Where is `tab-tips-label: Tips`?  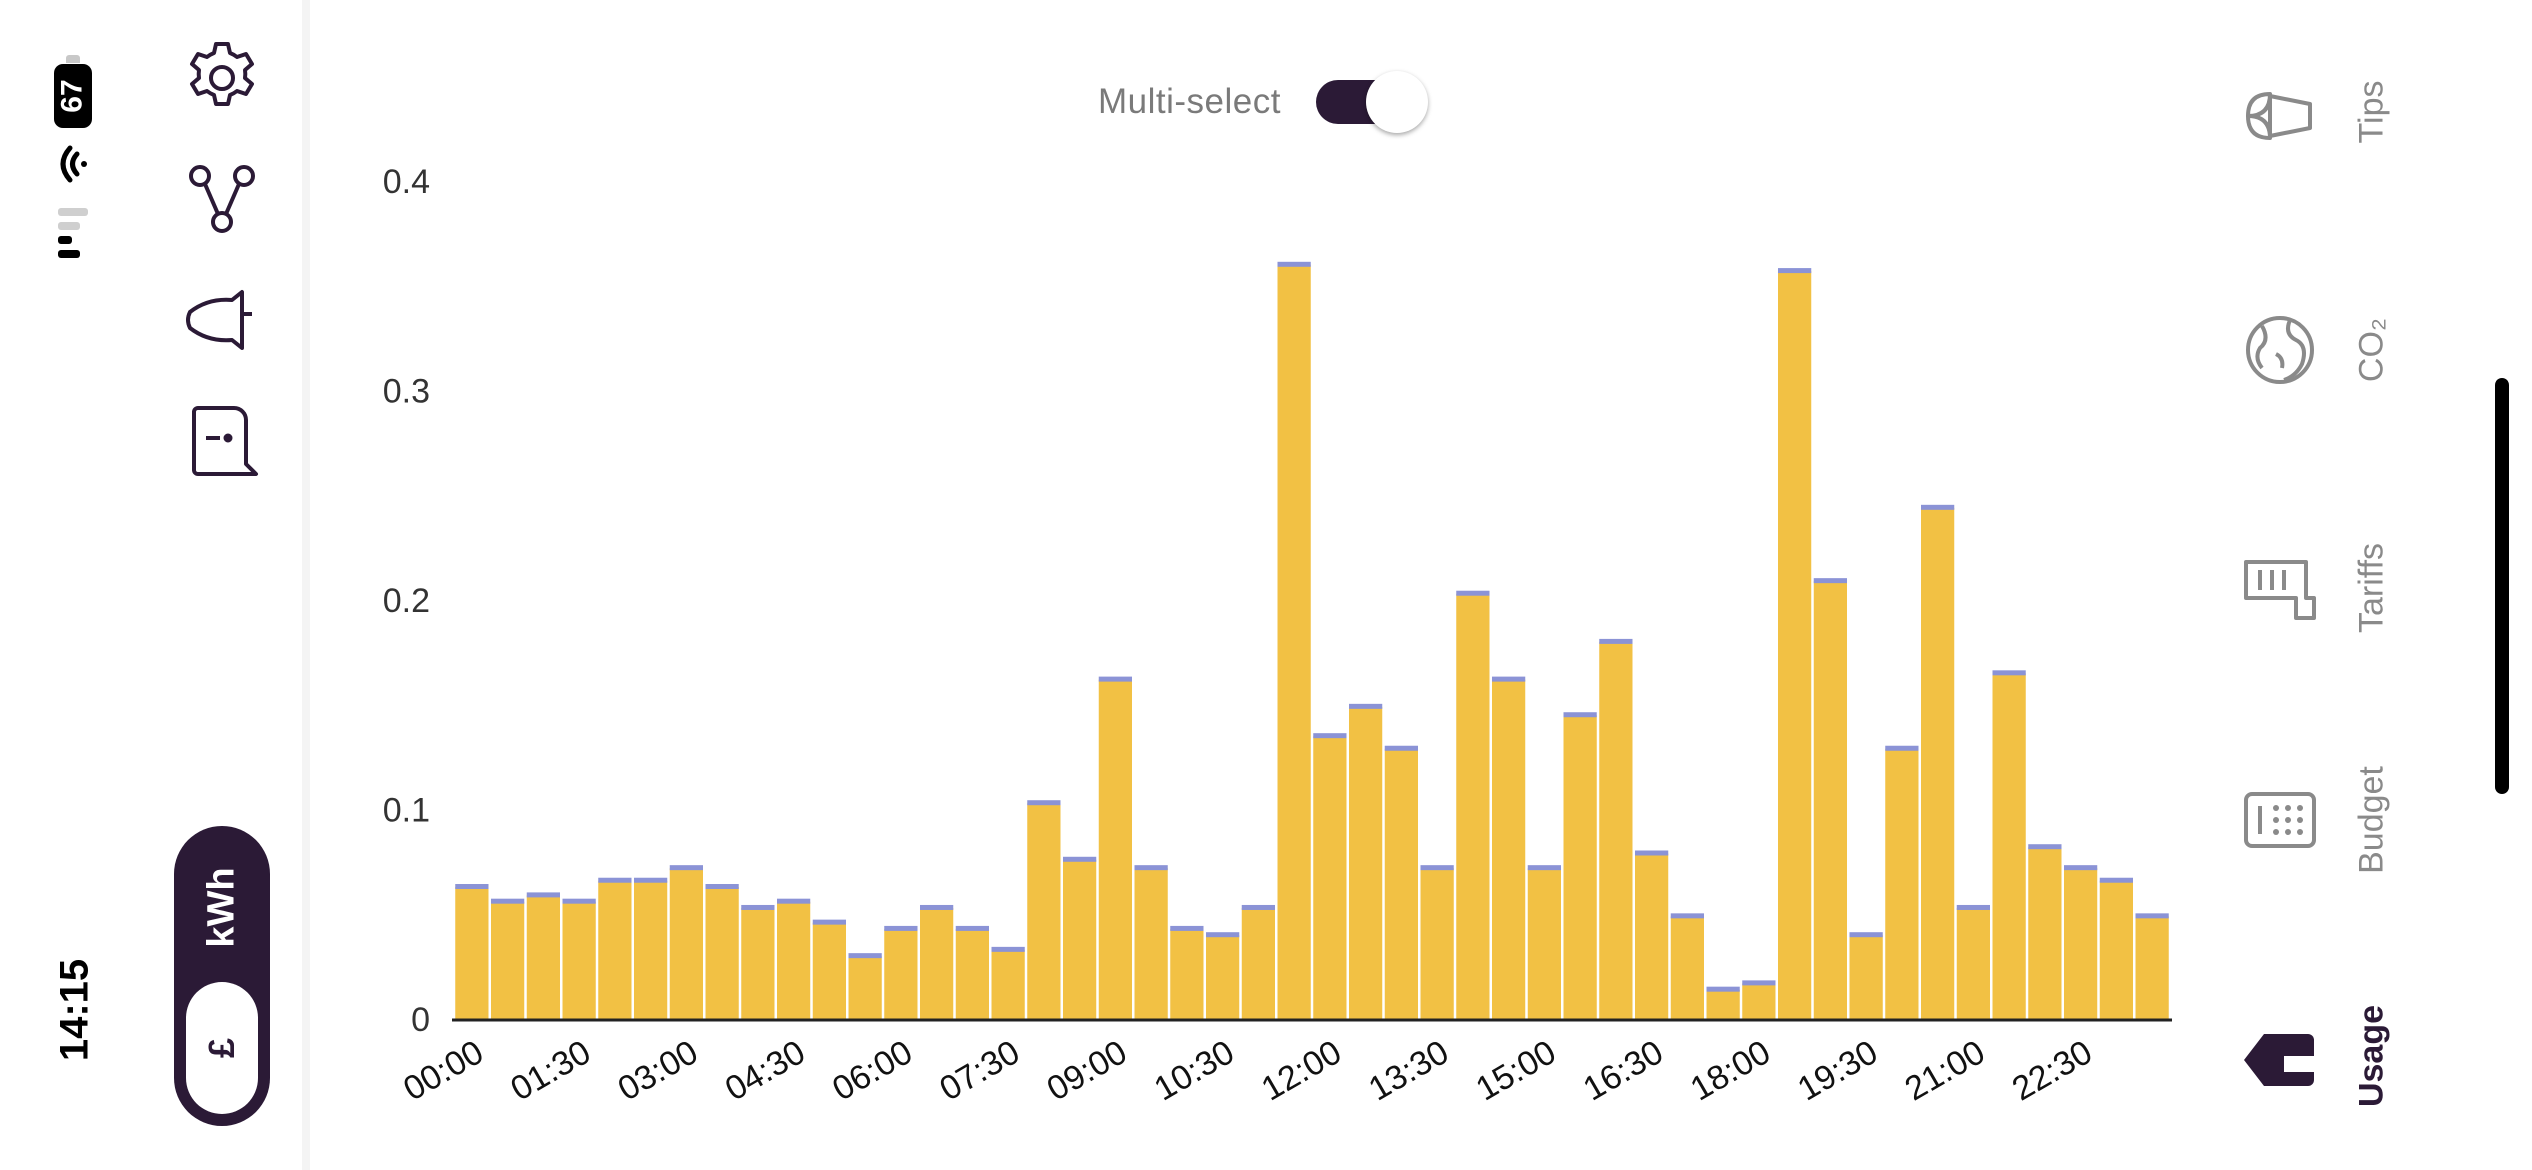 tab-tips-label: Tips is located at coordinates (2371, 112).